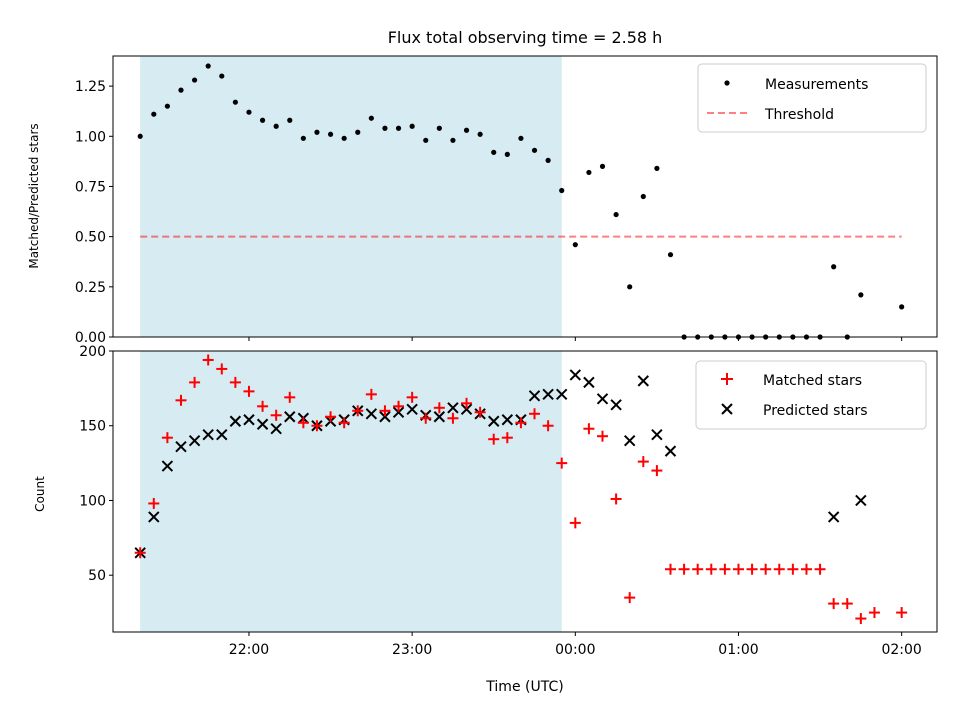 The height and width of the screenshot is (720, 960). What do you see at coordinates (92, 352) in the screenshot?
I see `bottom-y-tick-label: 200` at bounding box center [92, 352].